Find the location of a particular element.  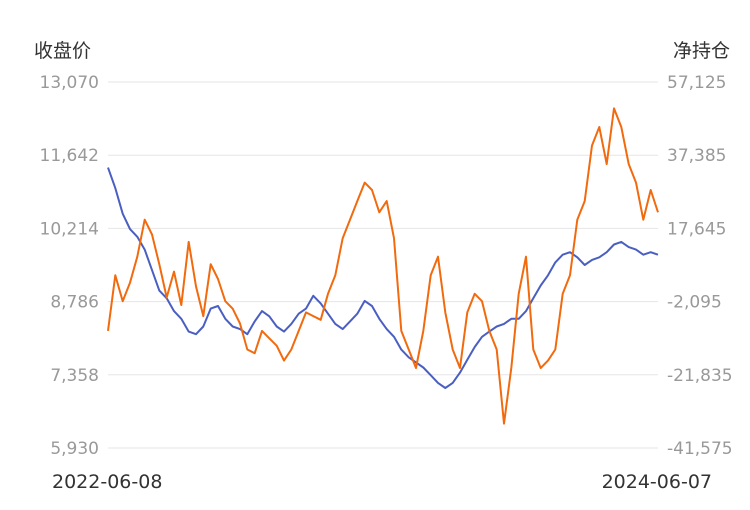

left-tick-label: 13,070 is located at coordinates (69, 83).